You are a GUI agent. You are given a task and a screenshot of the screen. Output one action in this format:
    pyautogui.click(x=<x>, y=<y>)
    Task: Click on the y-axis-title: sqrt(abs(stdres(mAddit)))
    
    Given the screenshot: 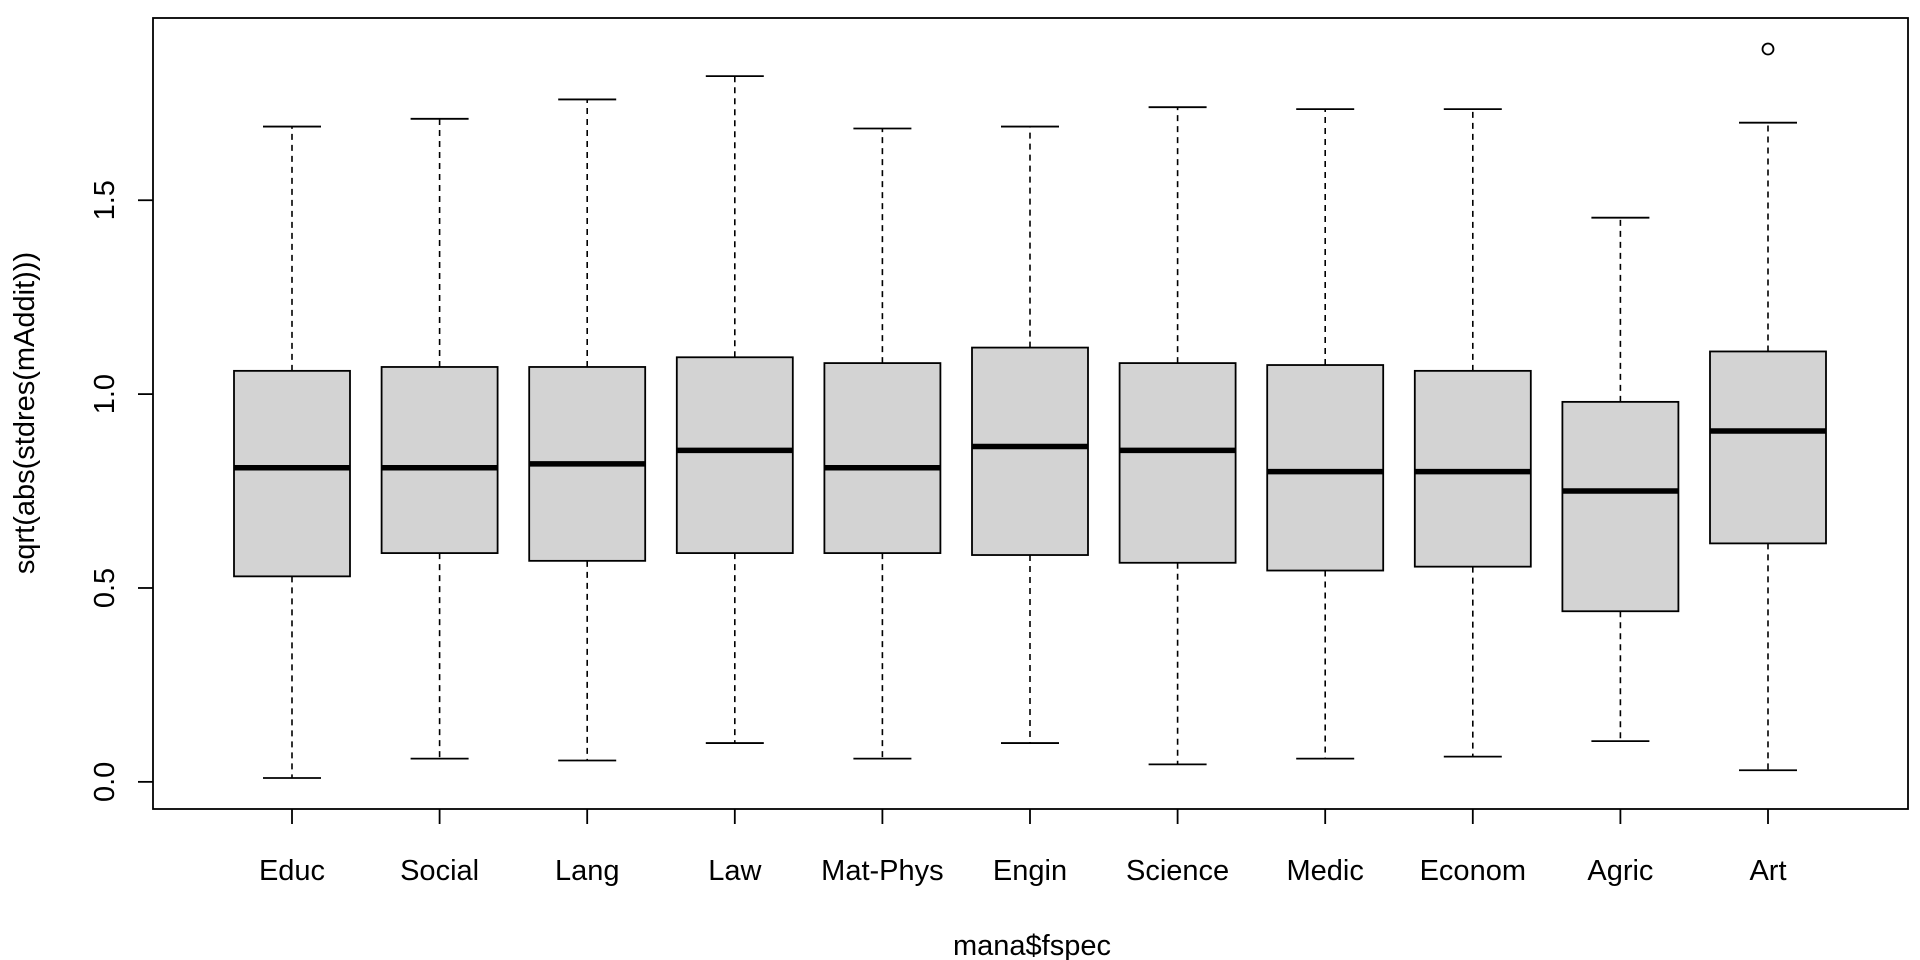 What is the action you would take?
    pyautogui.click(x=25, y=413)
    